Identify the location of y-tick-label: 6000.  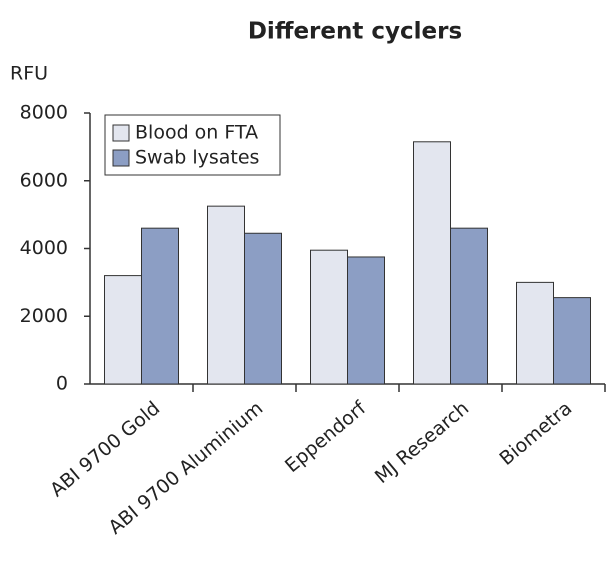
(44, 180).